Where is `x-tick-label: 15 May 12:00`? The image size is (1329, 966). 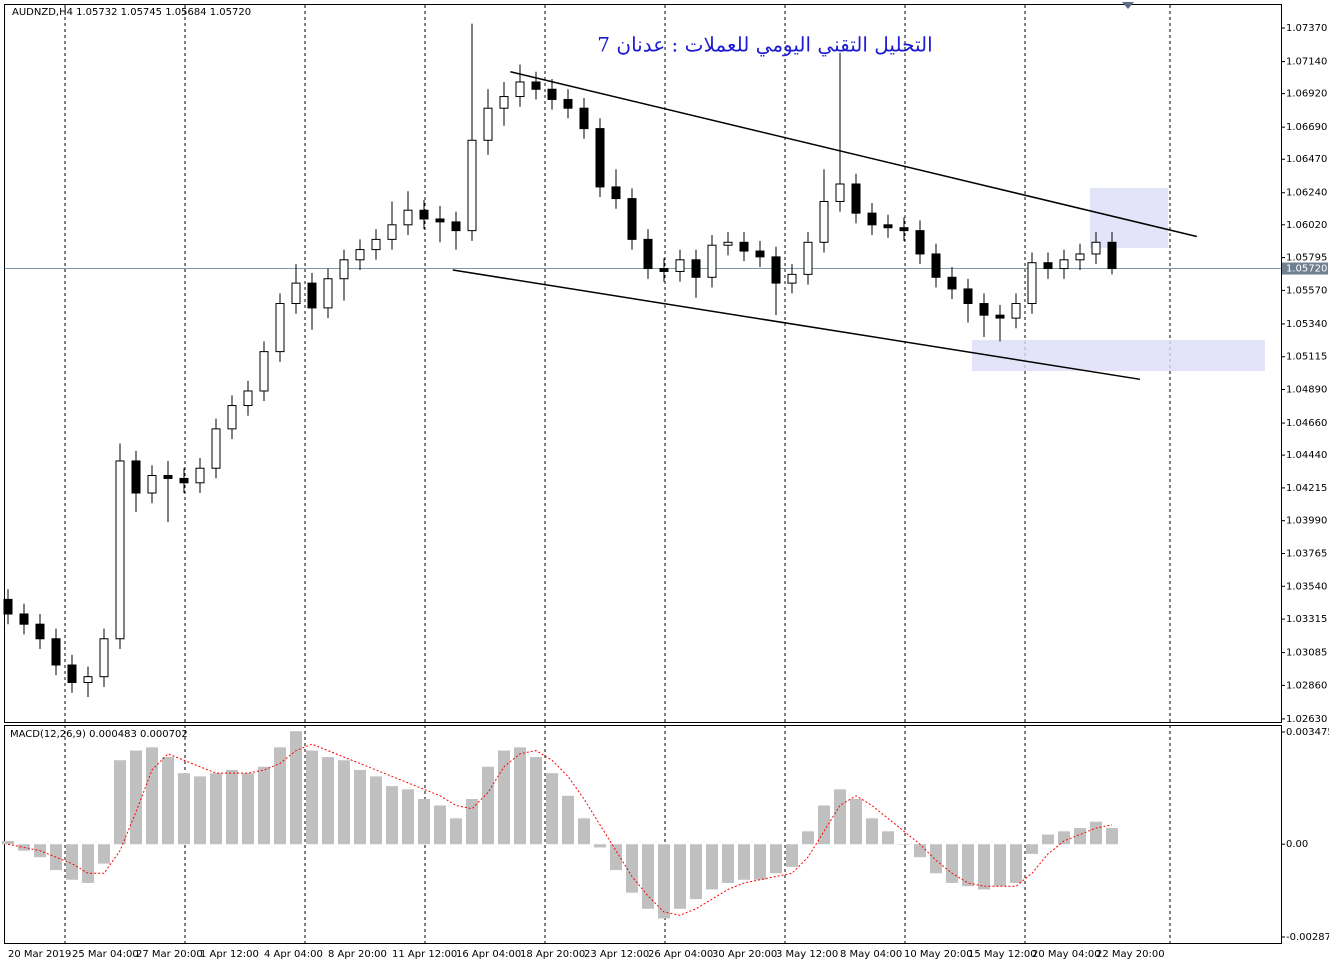 x-tick-label: 15 May 12:00 is located at coordinates (1002, 954).